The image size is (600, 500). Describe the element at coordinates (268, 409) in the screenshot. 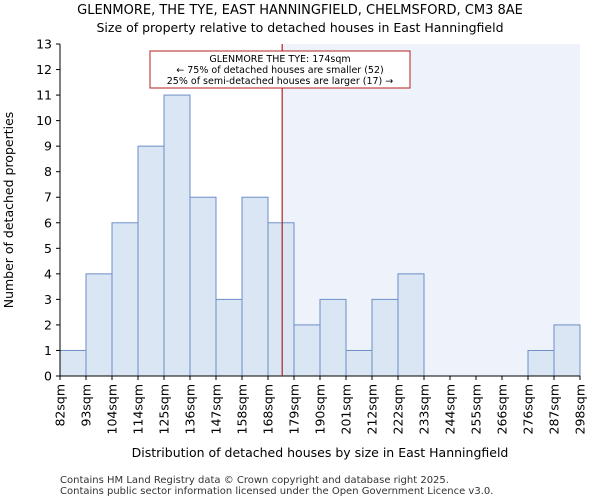

I see `x-tick-label-168sqm: 168sqm` at that location.